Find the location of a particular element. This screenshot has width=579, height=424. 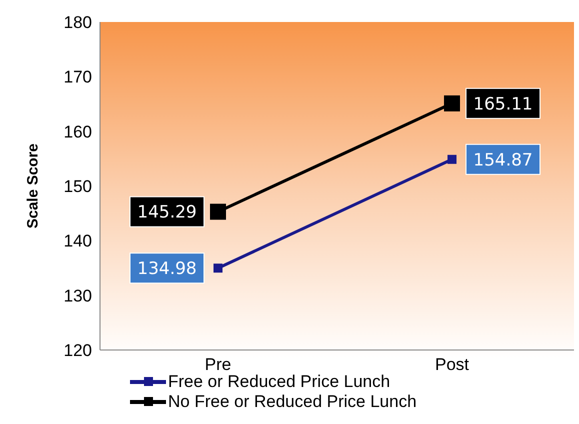

data-label: 145.29 is located at coordinates (167, 212).